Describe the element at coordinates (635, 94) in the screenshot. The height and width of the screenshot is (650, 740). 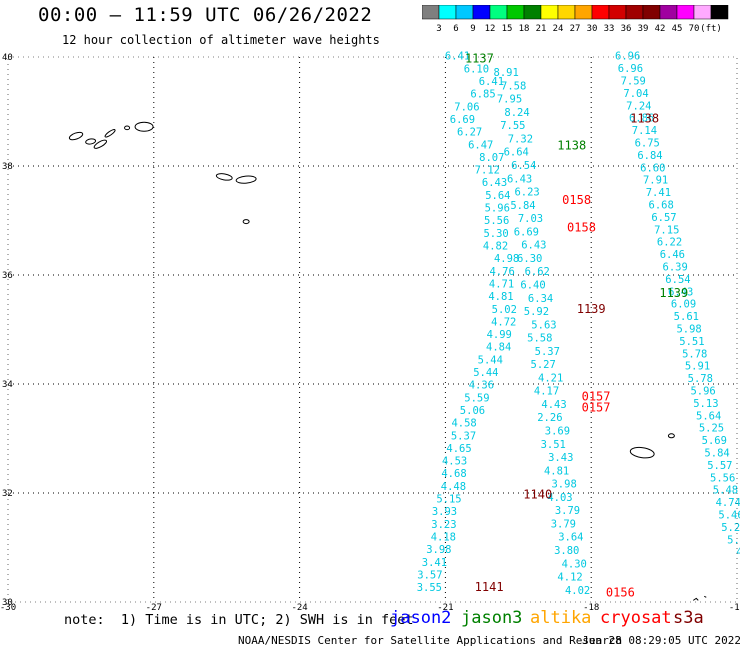
I see `wave-height-value: 7.04` at that location.